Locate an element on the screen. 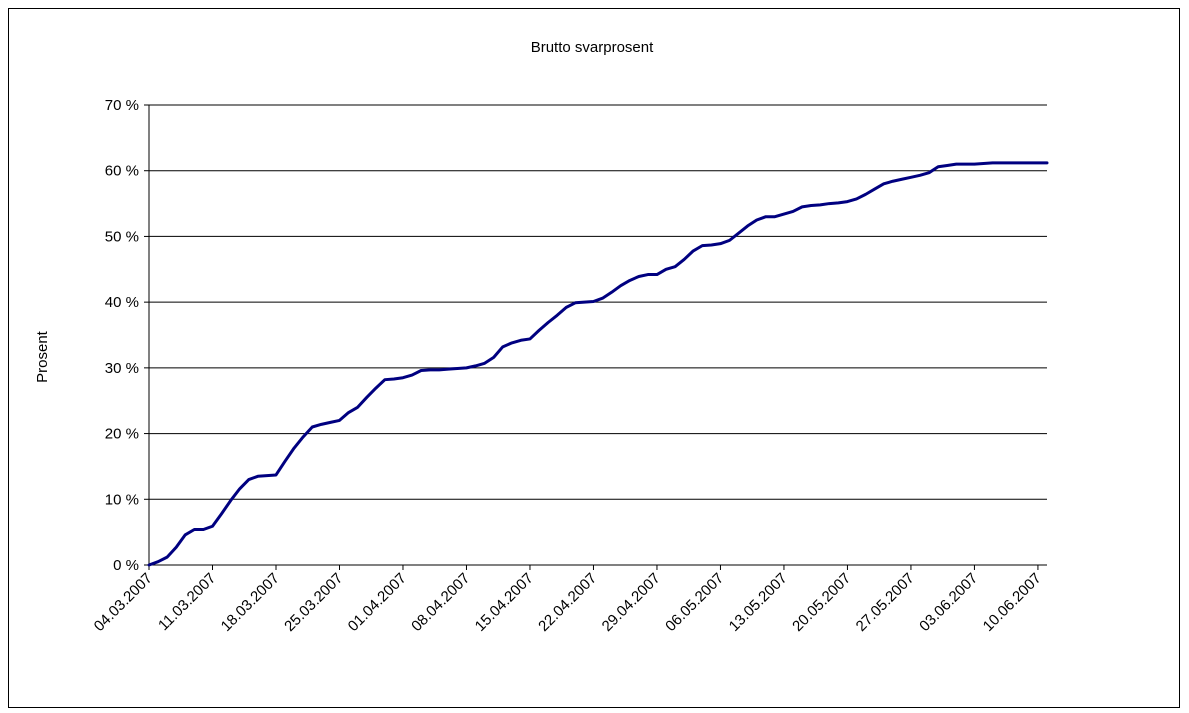 This screenshot has width=1189, height=713. y-tick-label: 70 % is located at coordinates (122, 105).